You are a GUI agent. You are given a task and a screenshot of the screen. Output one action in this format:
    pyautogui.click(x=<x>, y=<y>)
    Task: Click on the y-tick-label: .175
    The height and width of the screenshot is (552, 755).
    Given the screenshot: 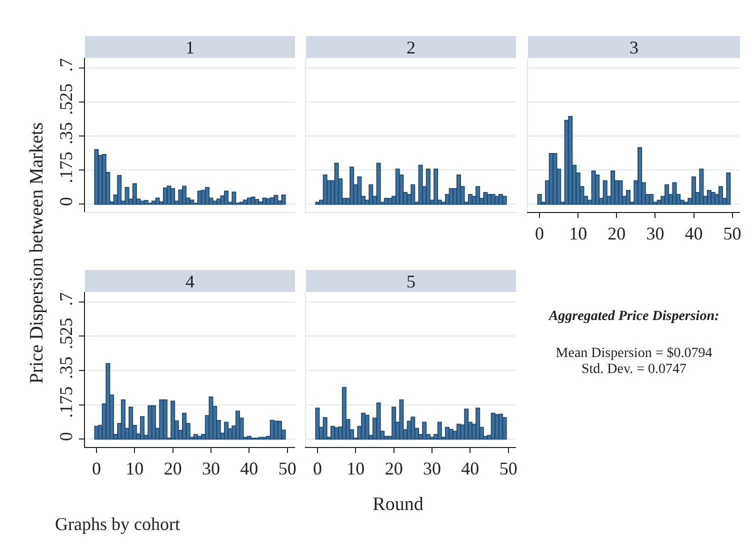 What is the action you would take?
    pyautogui.click(x=66, y=402)
    